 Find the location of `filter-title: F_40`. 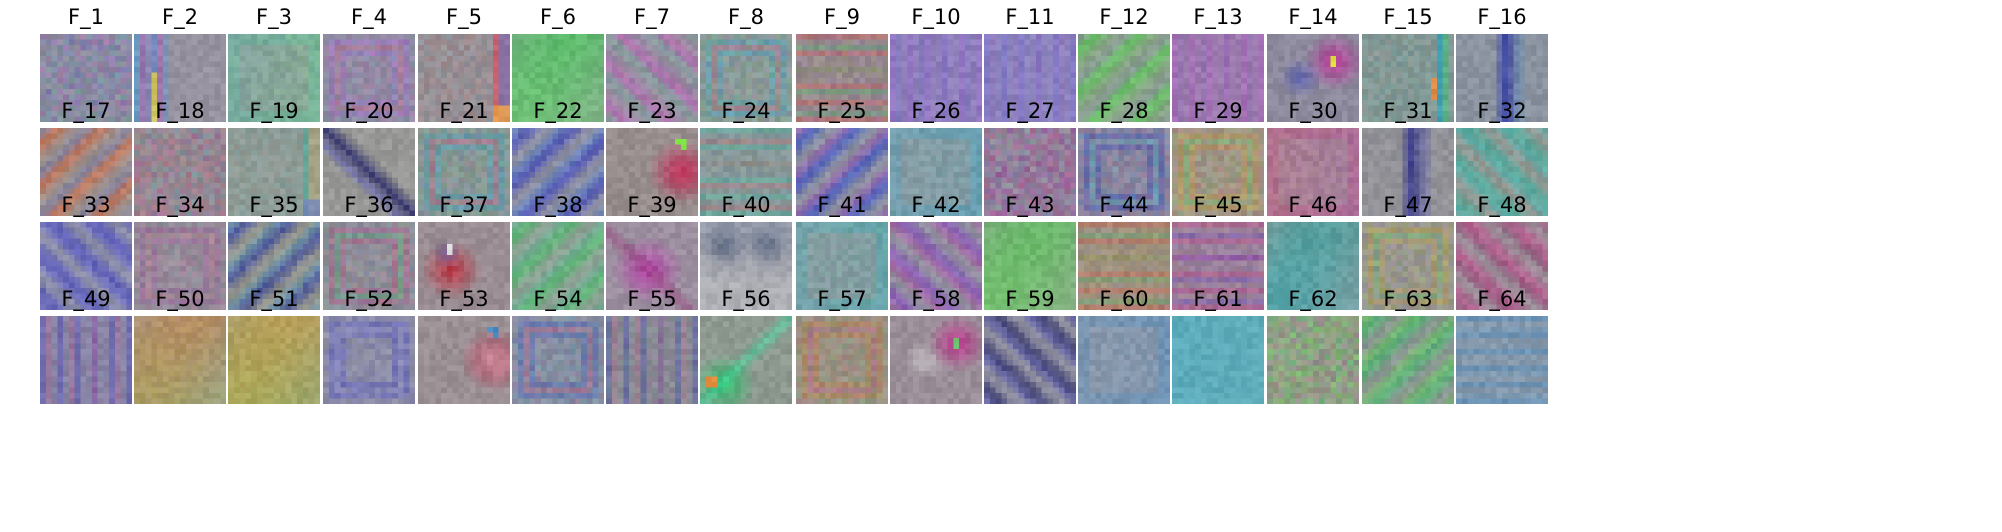

filter-title: F_40 is located at coordinates (746, 205).